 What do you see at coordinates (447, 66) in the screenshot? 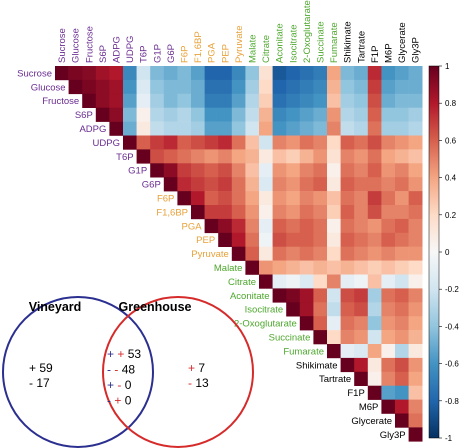
I see `colorbar-tick-label-0: 1` at bounding box center [447, 66].